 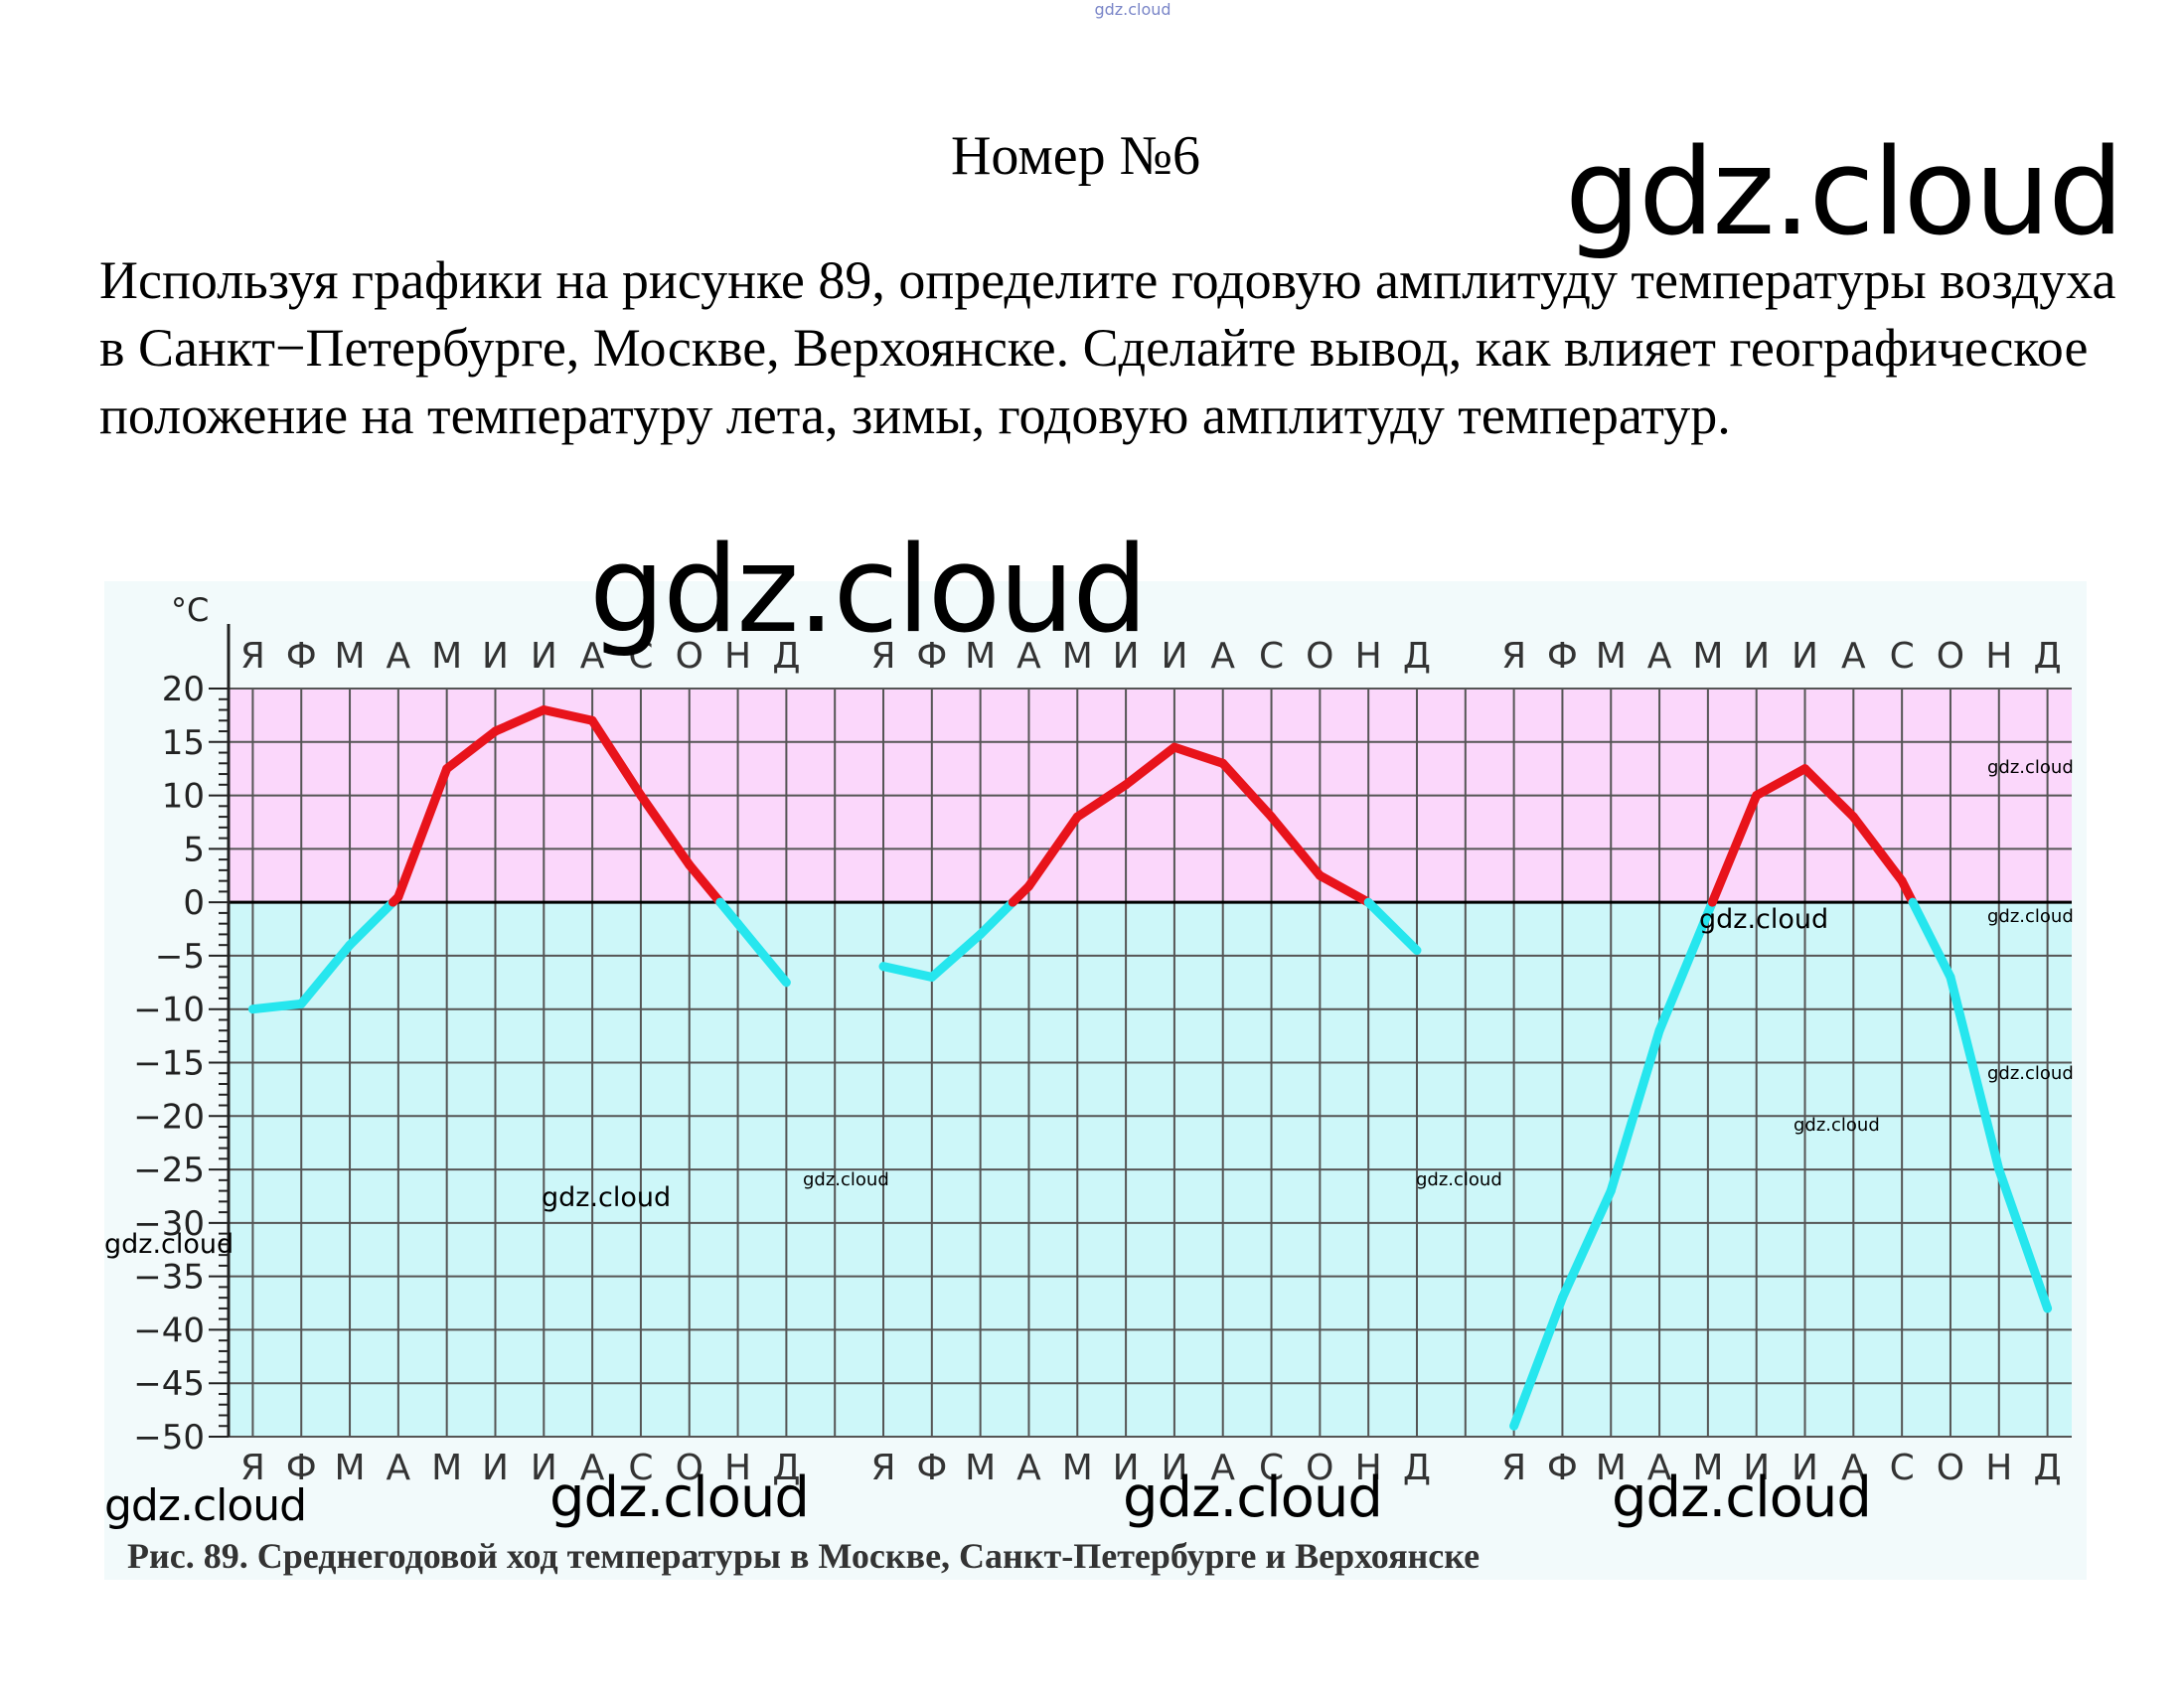 What do you see at coordinates (183, 797) in the screenshot?
I see `y-tick-label: 10` at bounding box center [183, 797].